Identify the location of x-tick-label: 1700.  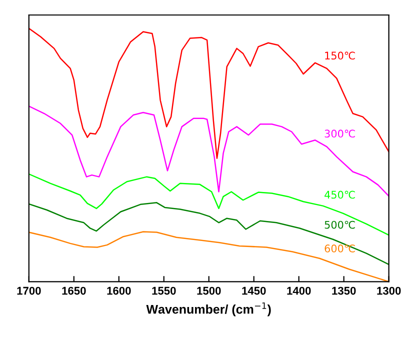
(29, 290).